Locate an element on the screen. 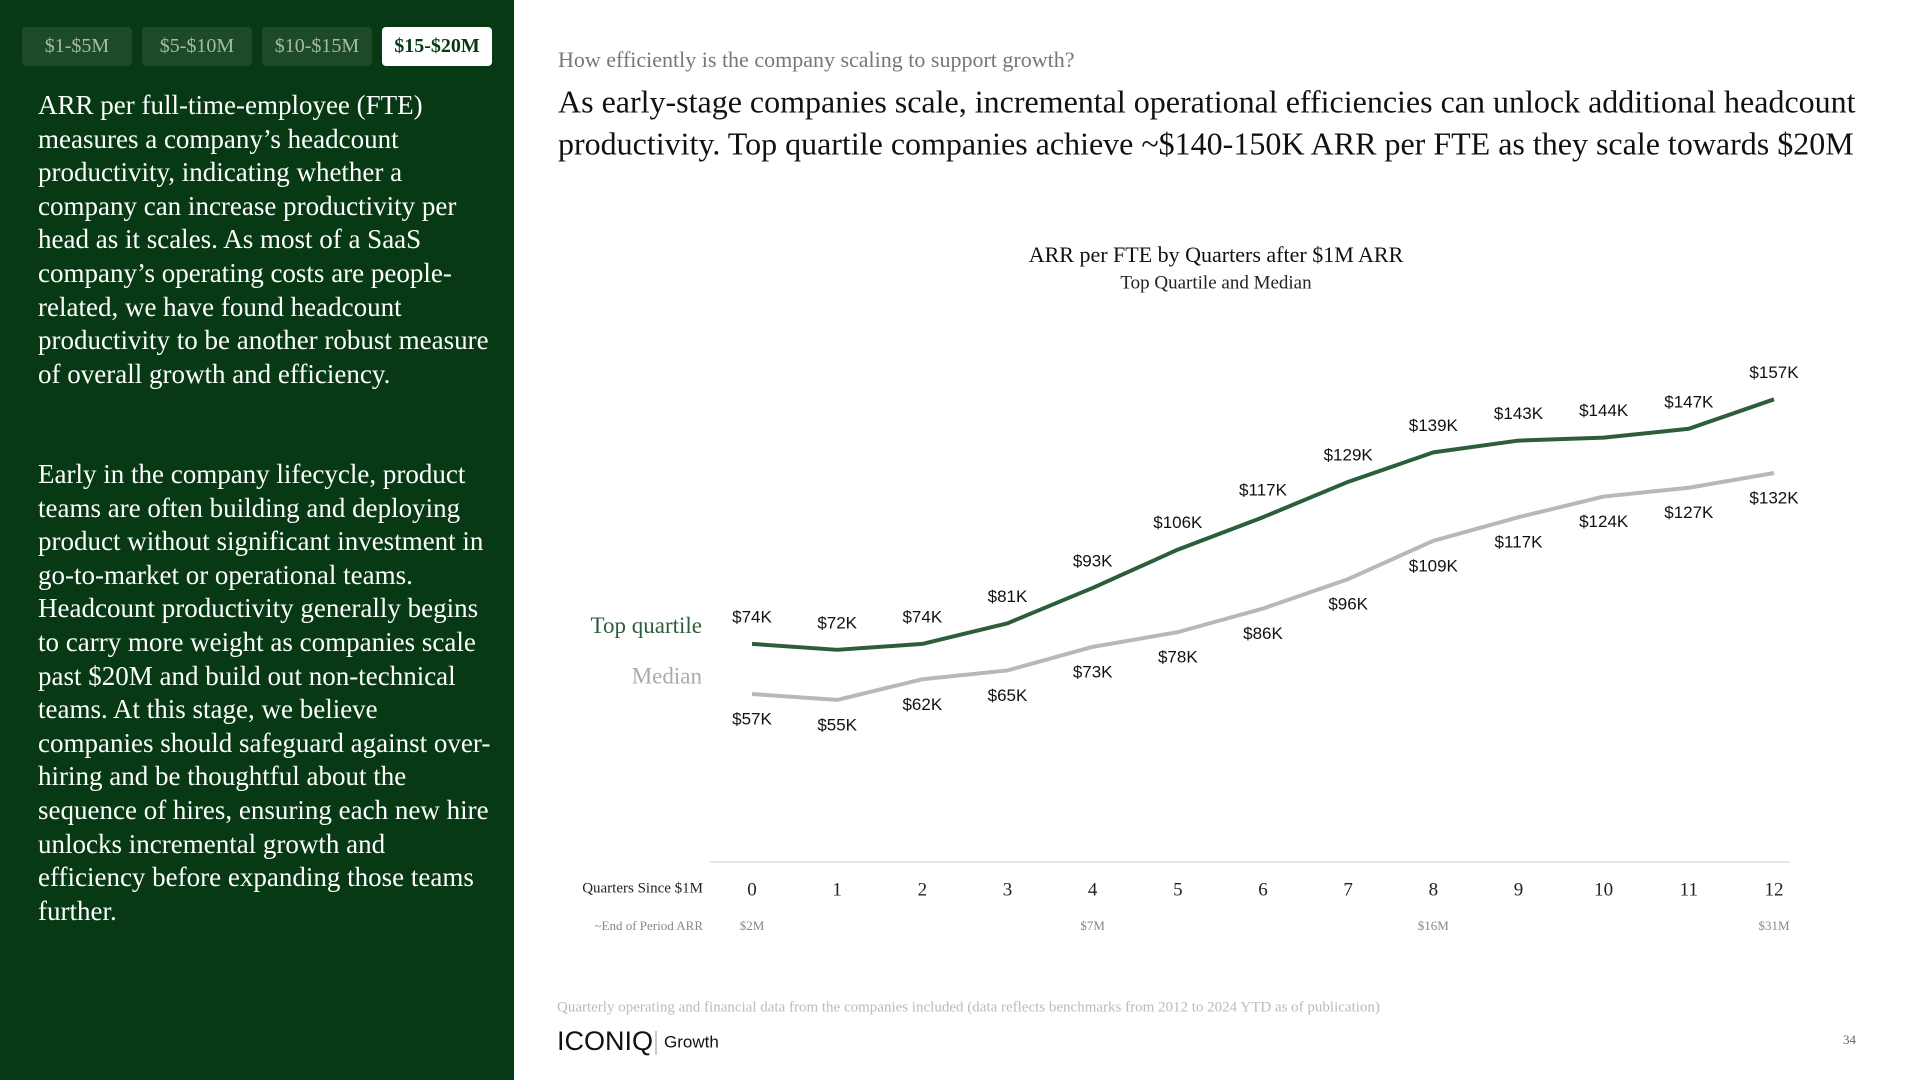  x2-axis-label: ~End of Period ARR is located at coordinates (648, 925).